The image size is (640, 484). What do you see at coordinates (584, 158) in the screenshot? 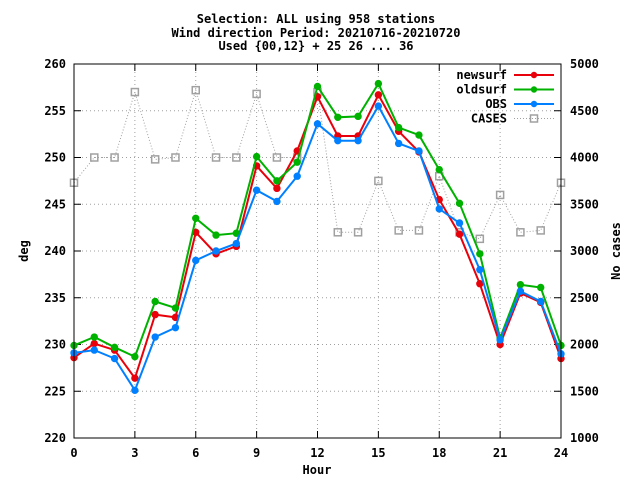
I see `y2-tick-label: 4000` at bounding box center [584, 158].